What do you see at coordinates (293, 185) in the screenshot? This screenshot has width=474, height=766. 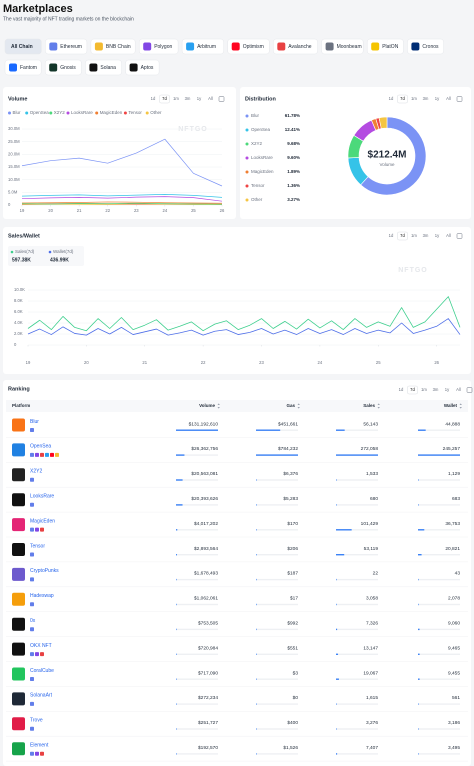 I see `legend-value: 1.36%` at bounding box center [293, 185].